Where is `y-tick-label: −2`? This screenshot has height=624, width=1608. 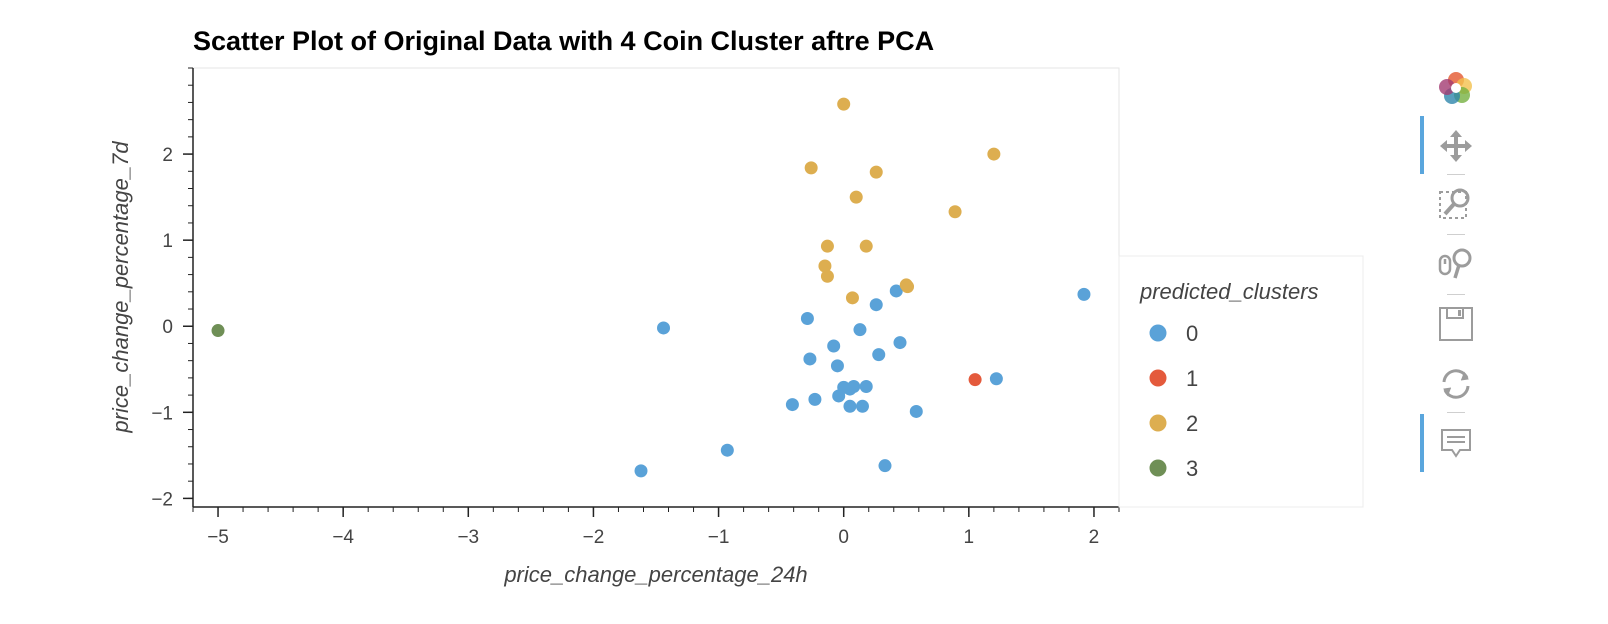 y-tick-label: −2 is located at coordinates (162, 499).